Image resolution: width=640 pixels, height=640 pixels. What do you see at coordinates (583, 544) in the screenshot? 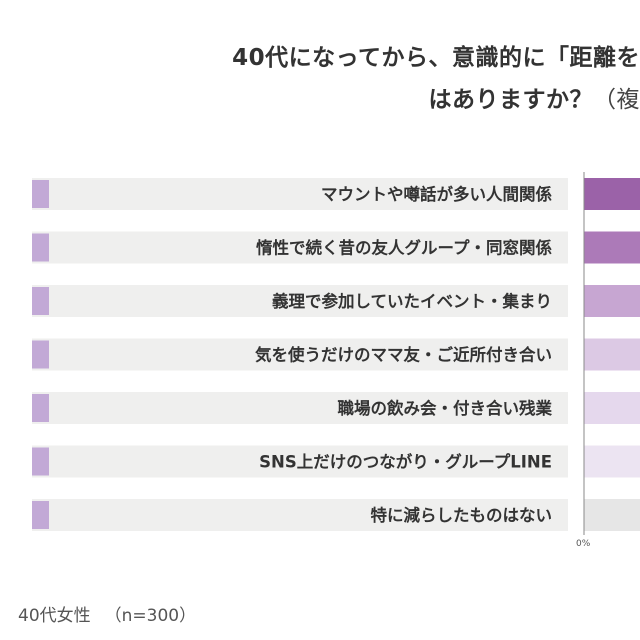
I see `x-tick-label: 0%` at bounding box center [583, 544].